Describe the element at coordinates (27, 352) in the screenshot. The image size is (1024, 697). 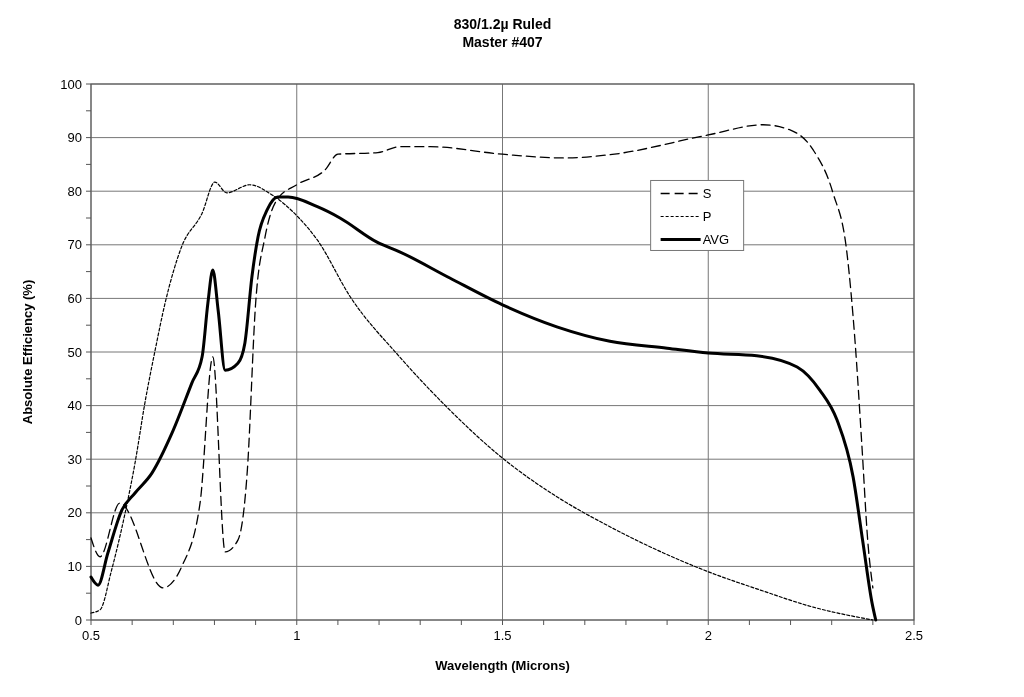
I see `y-axis-title: Absolute Efficiency (%)` at that location.